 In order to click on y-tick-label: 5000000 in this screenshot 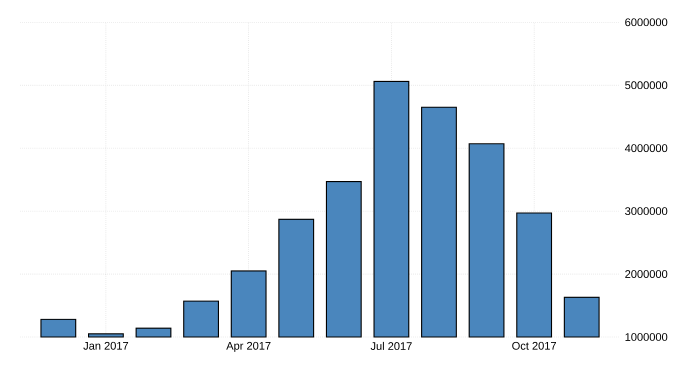, I will do `click(646, 85)`.